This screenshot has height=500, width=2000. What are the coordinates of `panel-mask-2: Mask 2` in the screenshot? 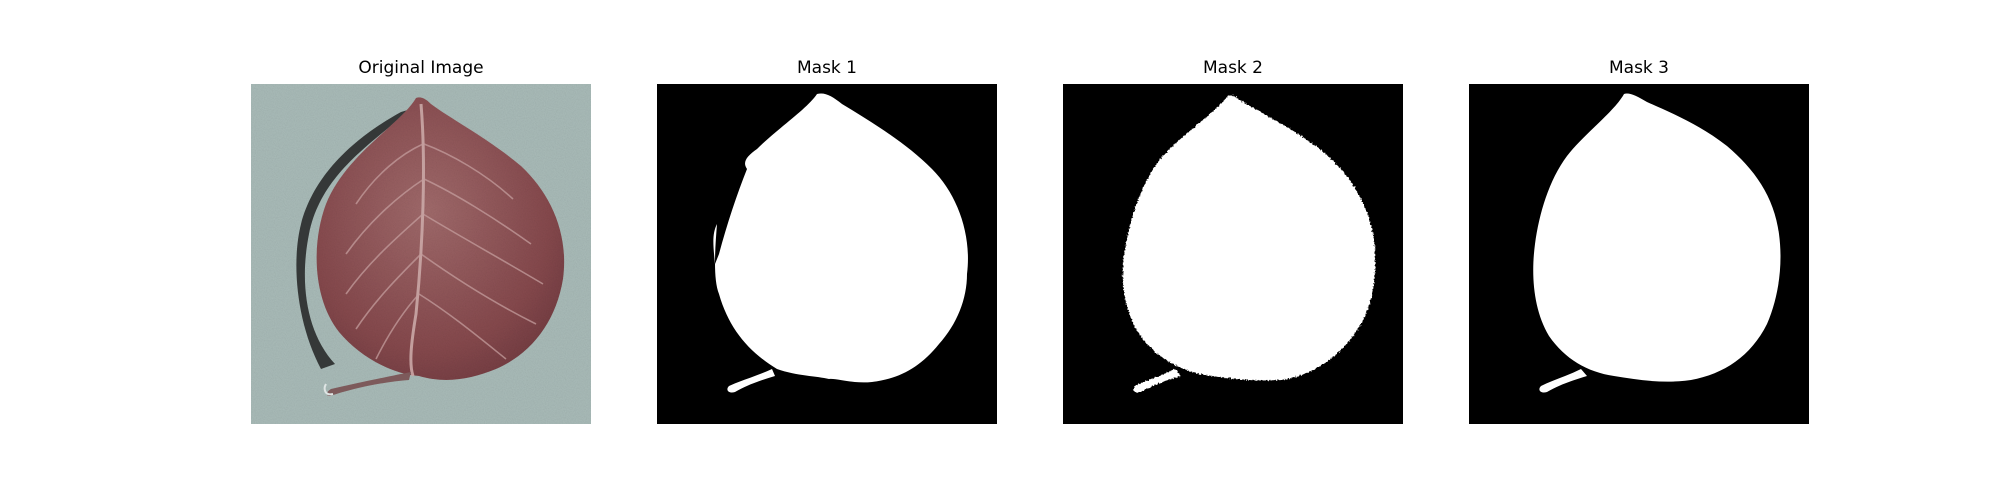 It's located at (1233, 215).